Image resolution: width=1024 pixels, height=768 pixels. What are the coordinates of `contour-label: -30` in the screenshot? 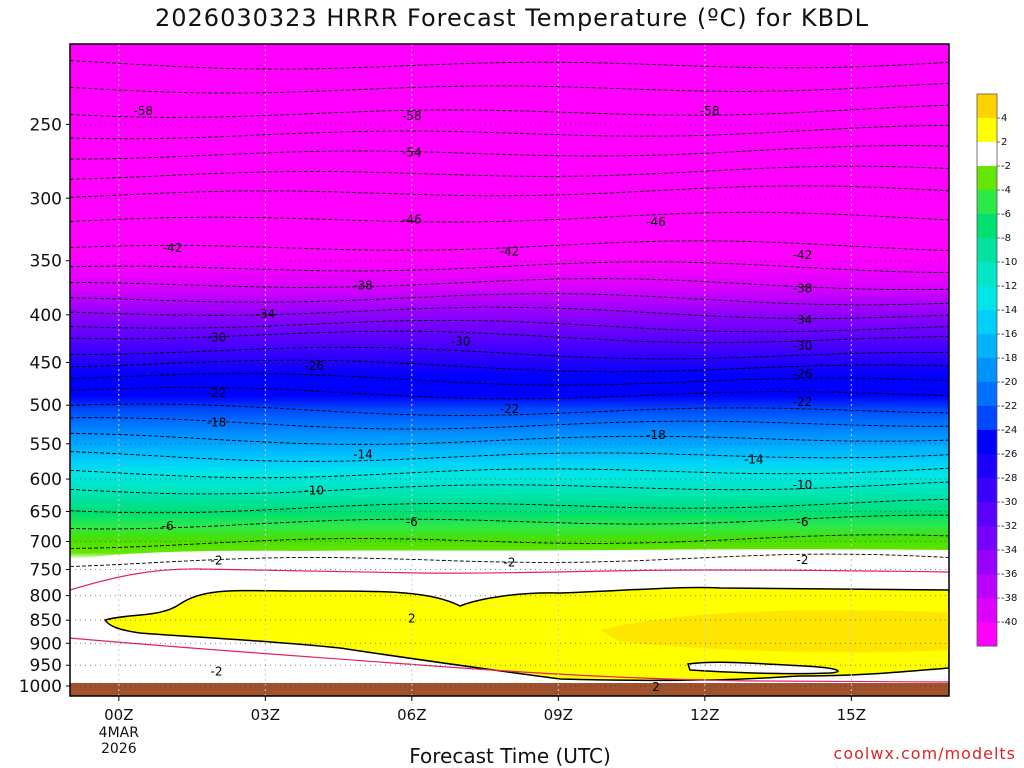 It's located at (461, 341).